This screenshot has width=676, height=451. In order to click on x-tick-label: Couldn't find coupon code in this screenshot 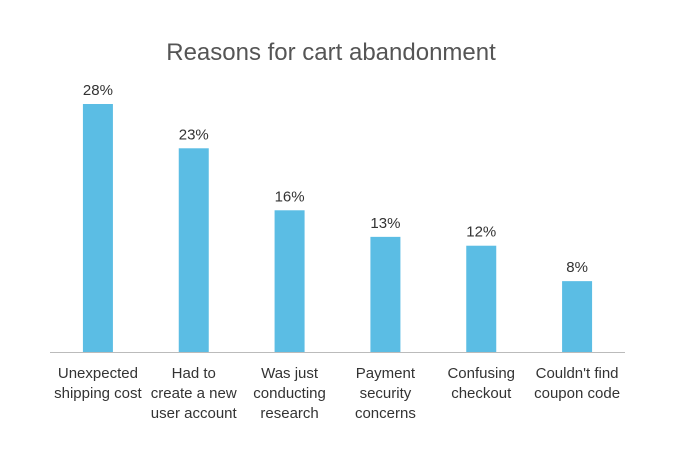, I will do `click(577, 383)`.